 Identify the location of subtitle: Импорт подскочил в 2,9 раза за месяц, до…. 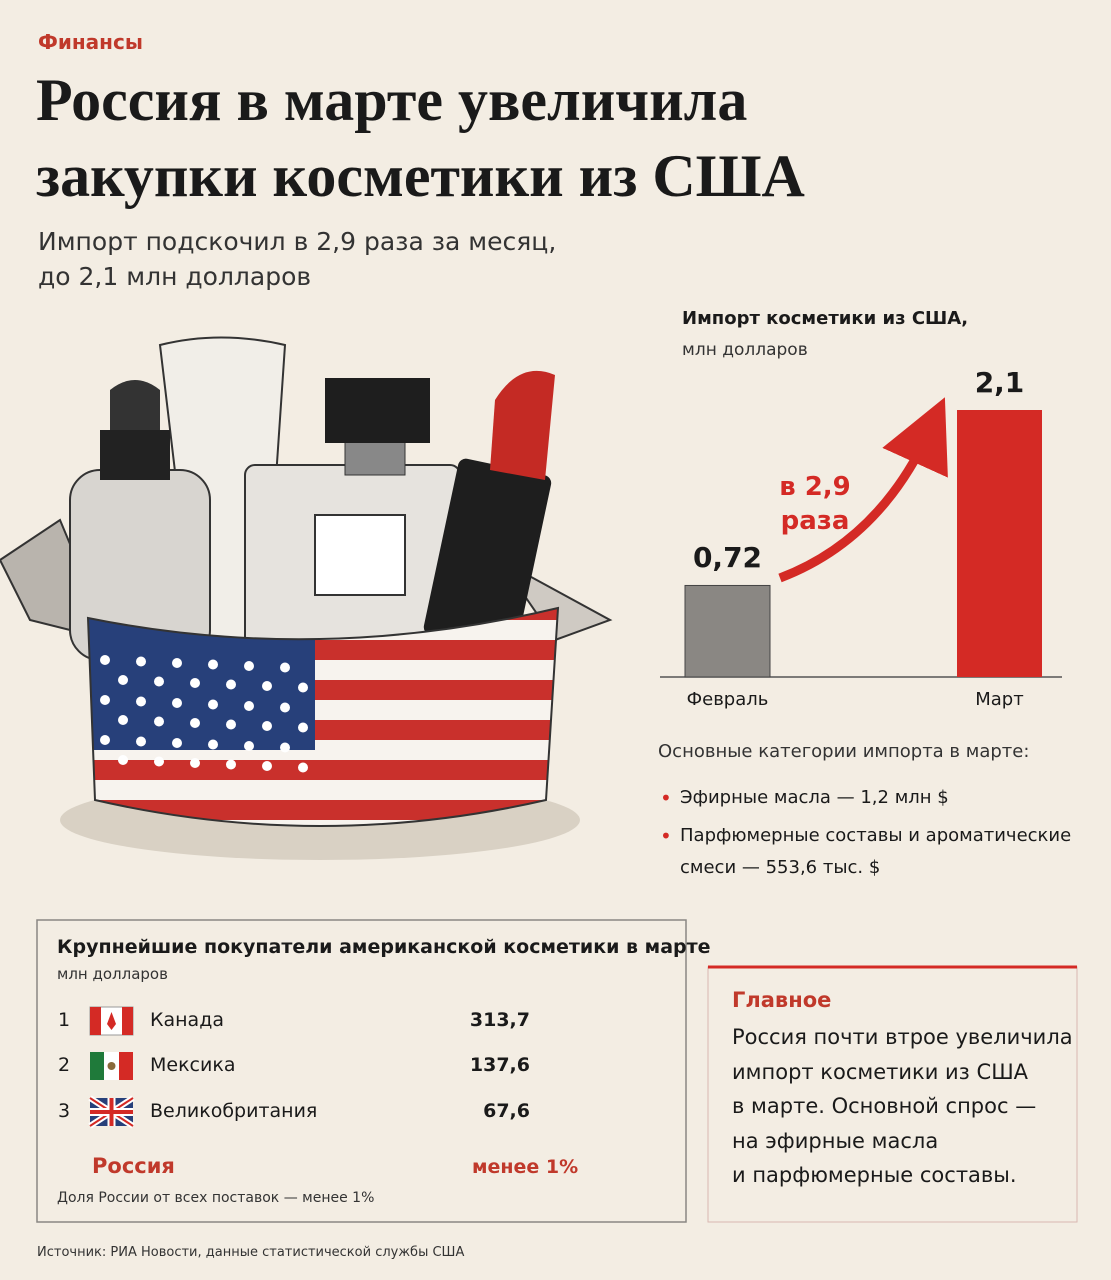
(297, 259).